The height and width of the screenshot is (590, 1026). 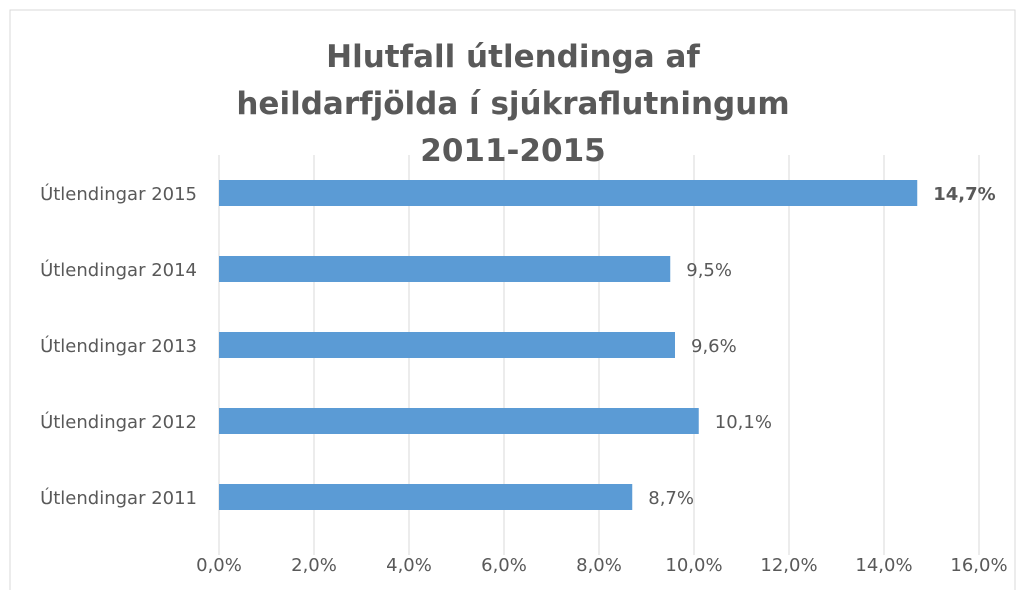 What do you see at coordinates (788, 565) in the screenshot?
I see `x-tick-label: 12,0%` at bounding box center [788, 565].